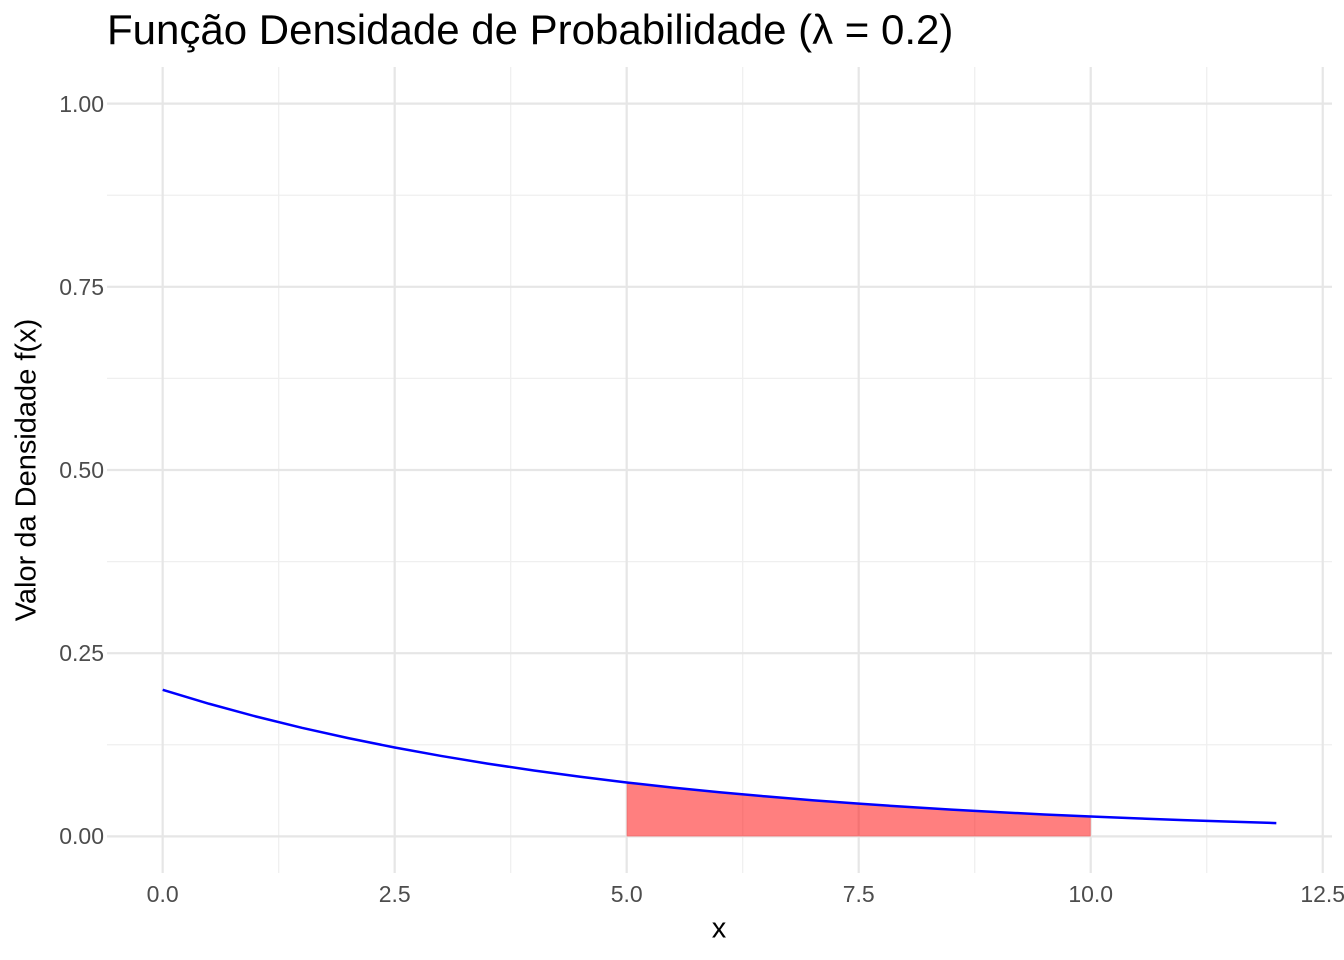 The width and height of the screenshot is (1344, 960). I want to click on shaded-area-region, so click(858, 809).